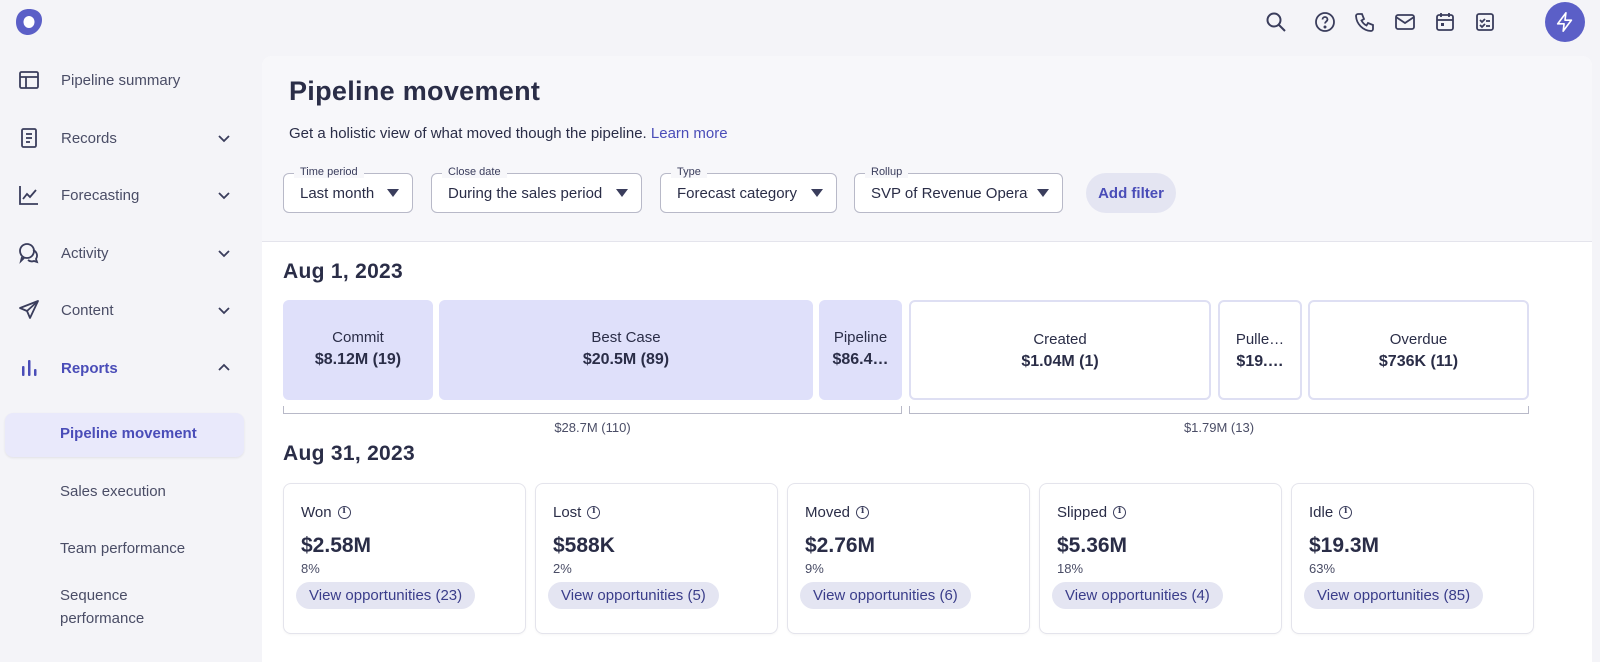 This screenshot has width=1600, height=662. I want to click on learn-more-link: Learn more, so click(689, 133).